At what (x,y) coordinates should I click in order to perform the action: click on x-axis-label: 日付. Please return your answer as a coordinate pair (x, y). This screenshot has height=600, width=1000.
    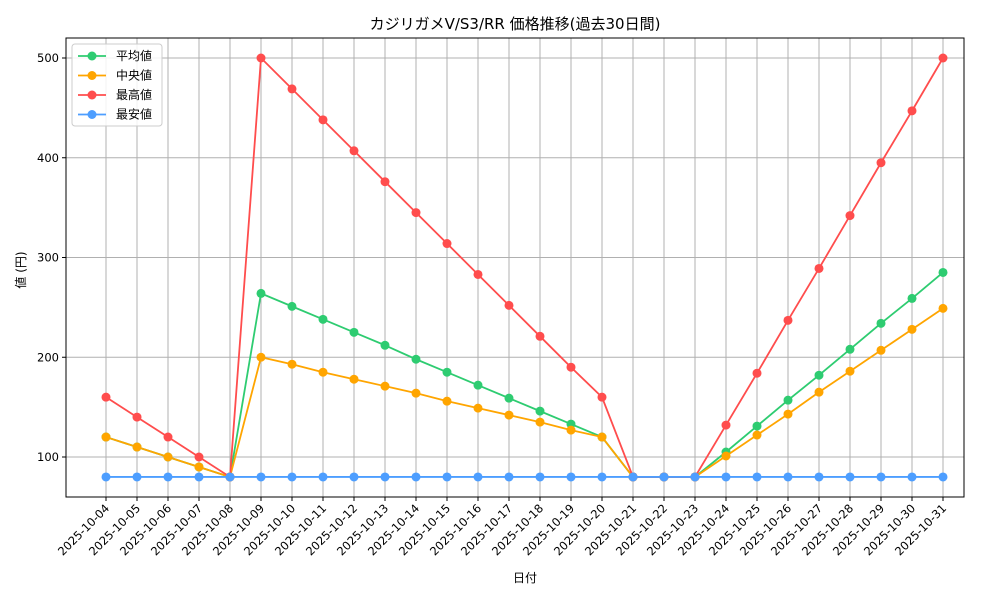
    Looking at the image, I should click on (525, 578).